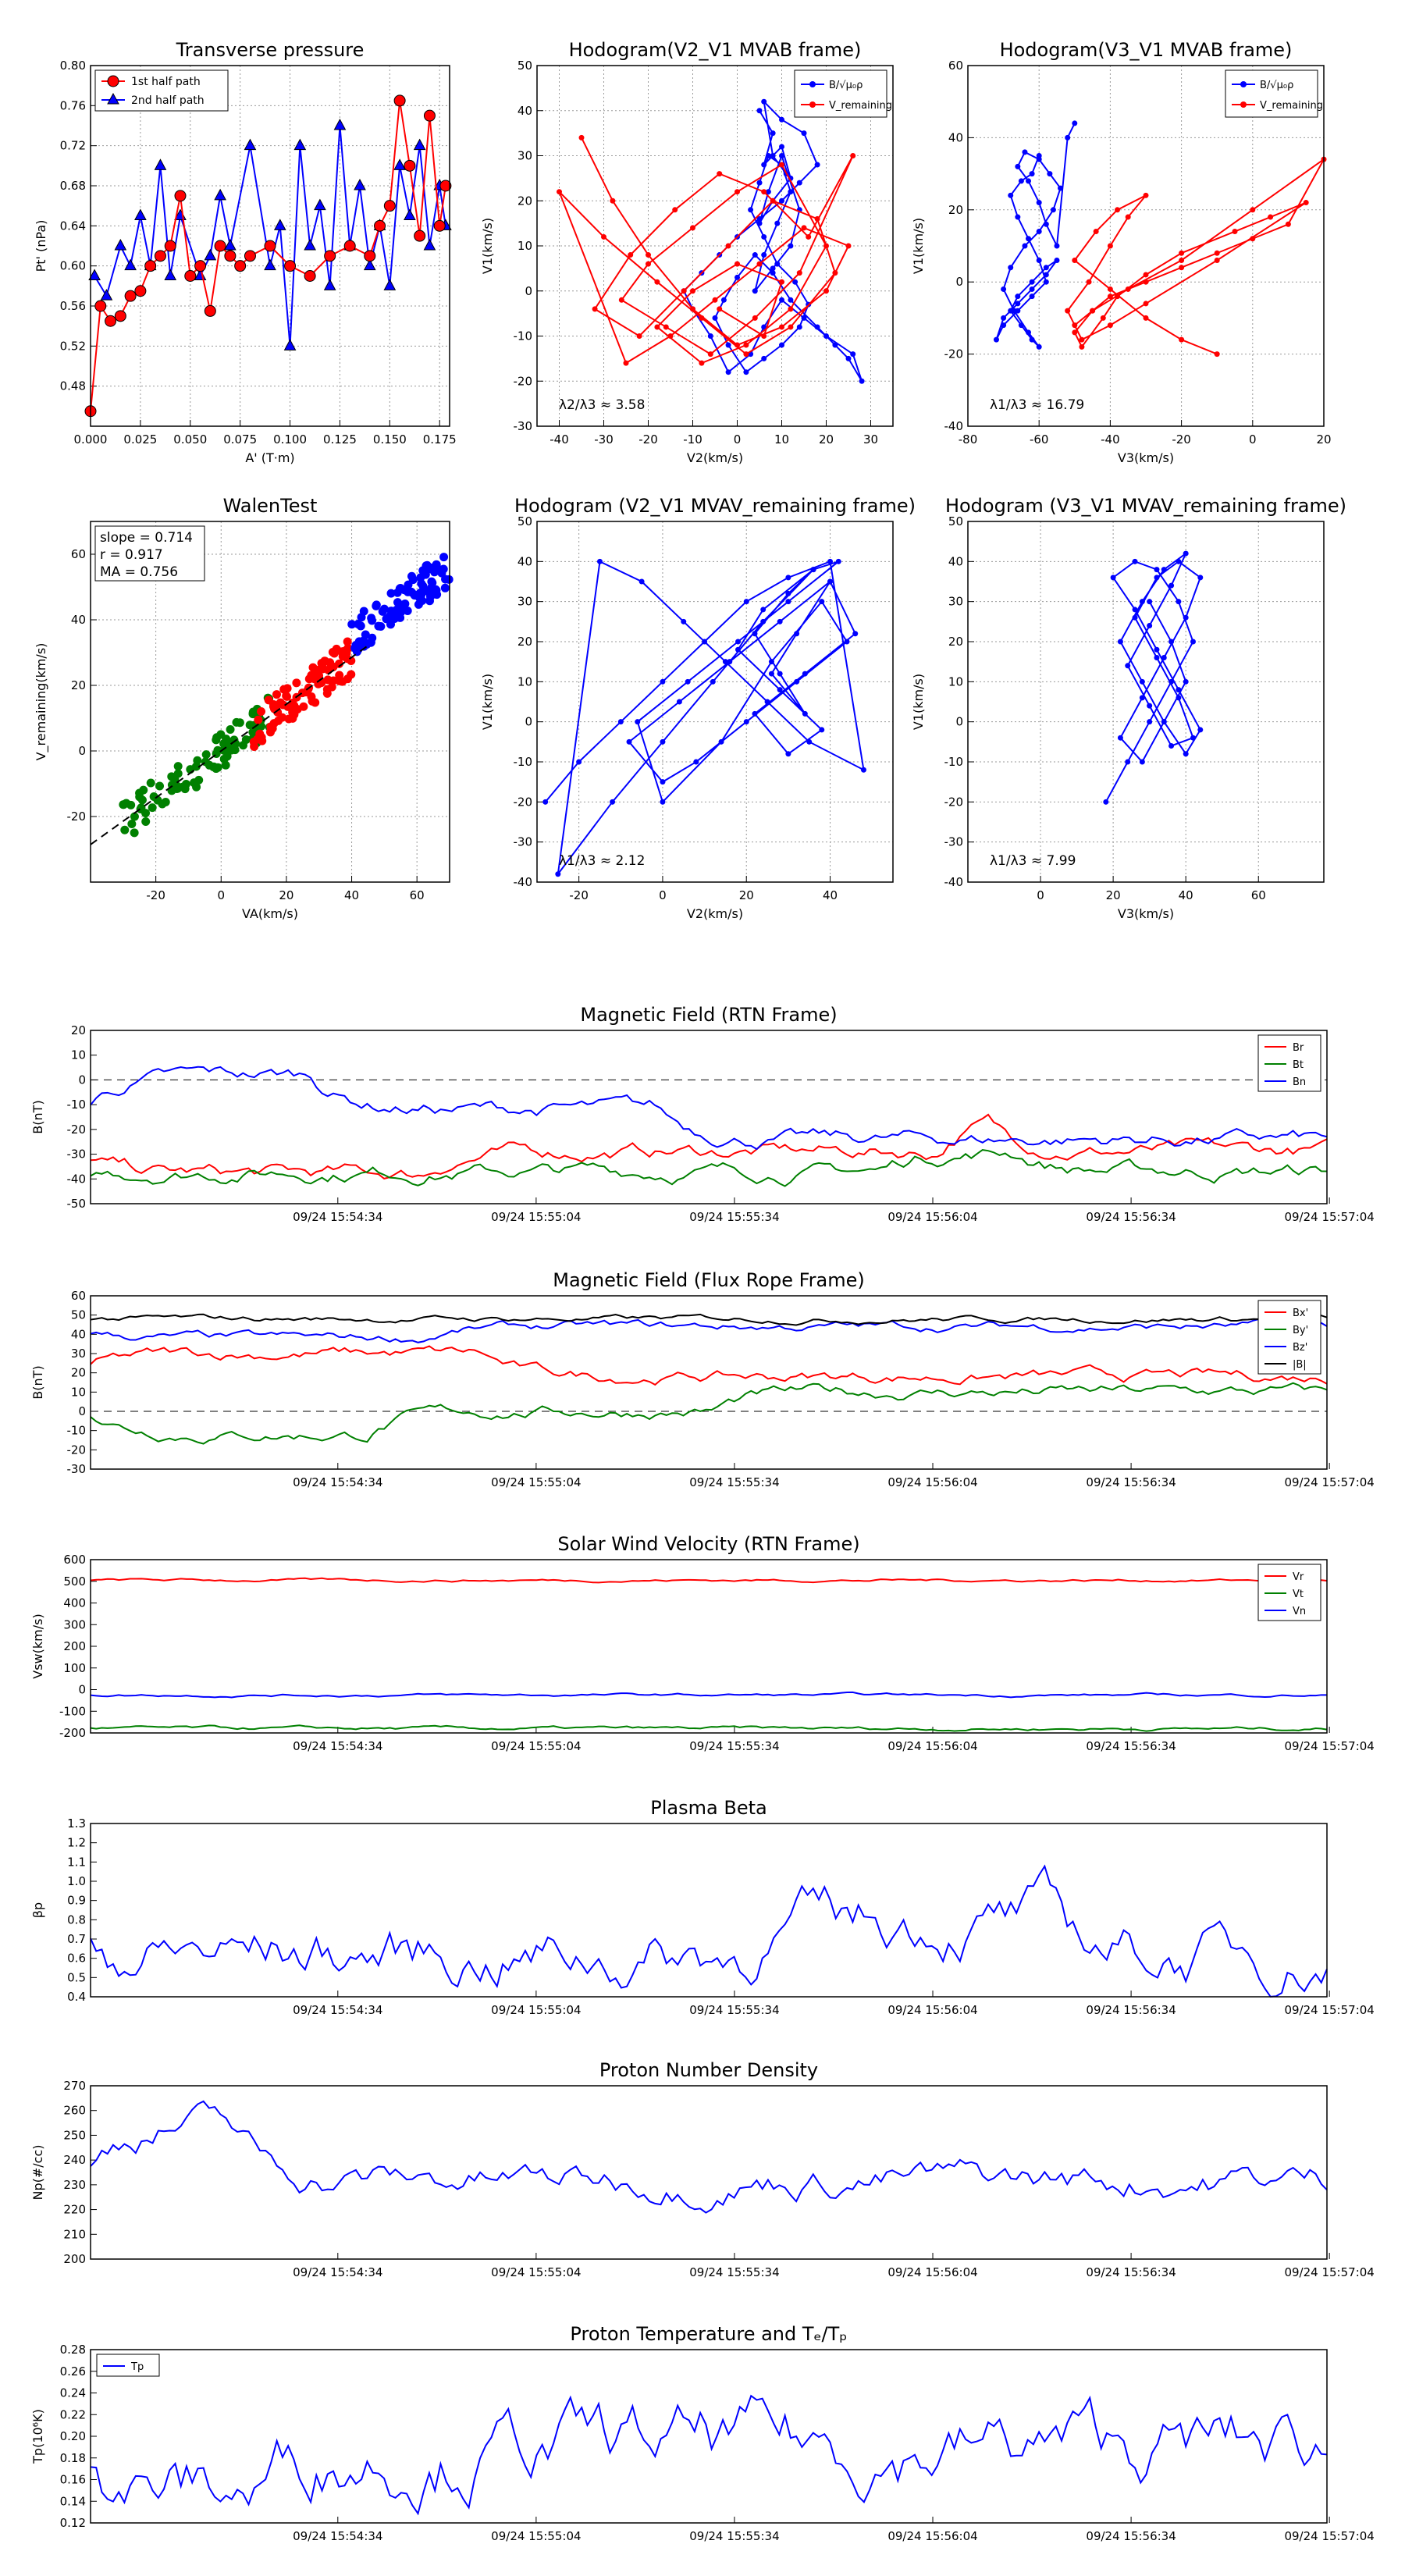 Image resolution: width=1405 pixels, height=2576 pixels. I want to click on bmag-ytick-label: 20, so click(78, 1030).